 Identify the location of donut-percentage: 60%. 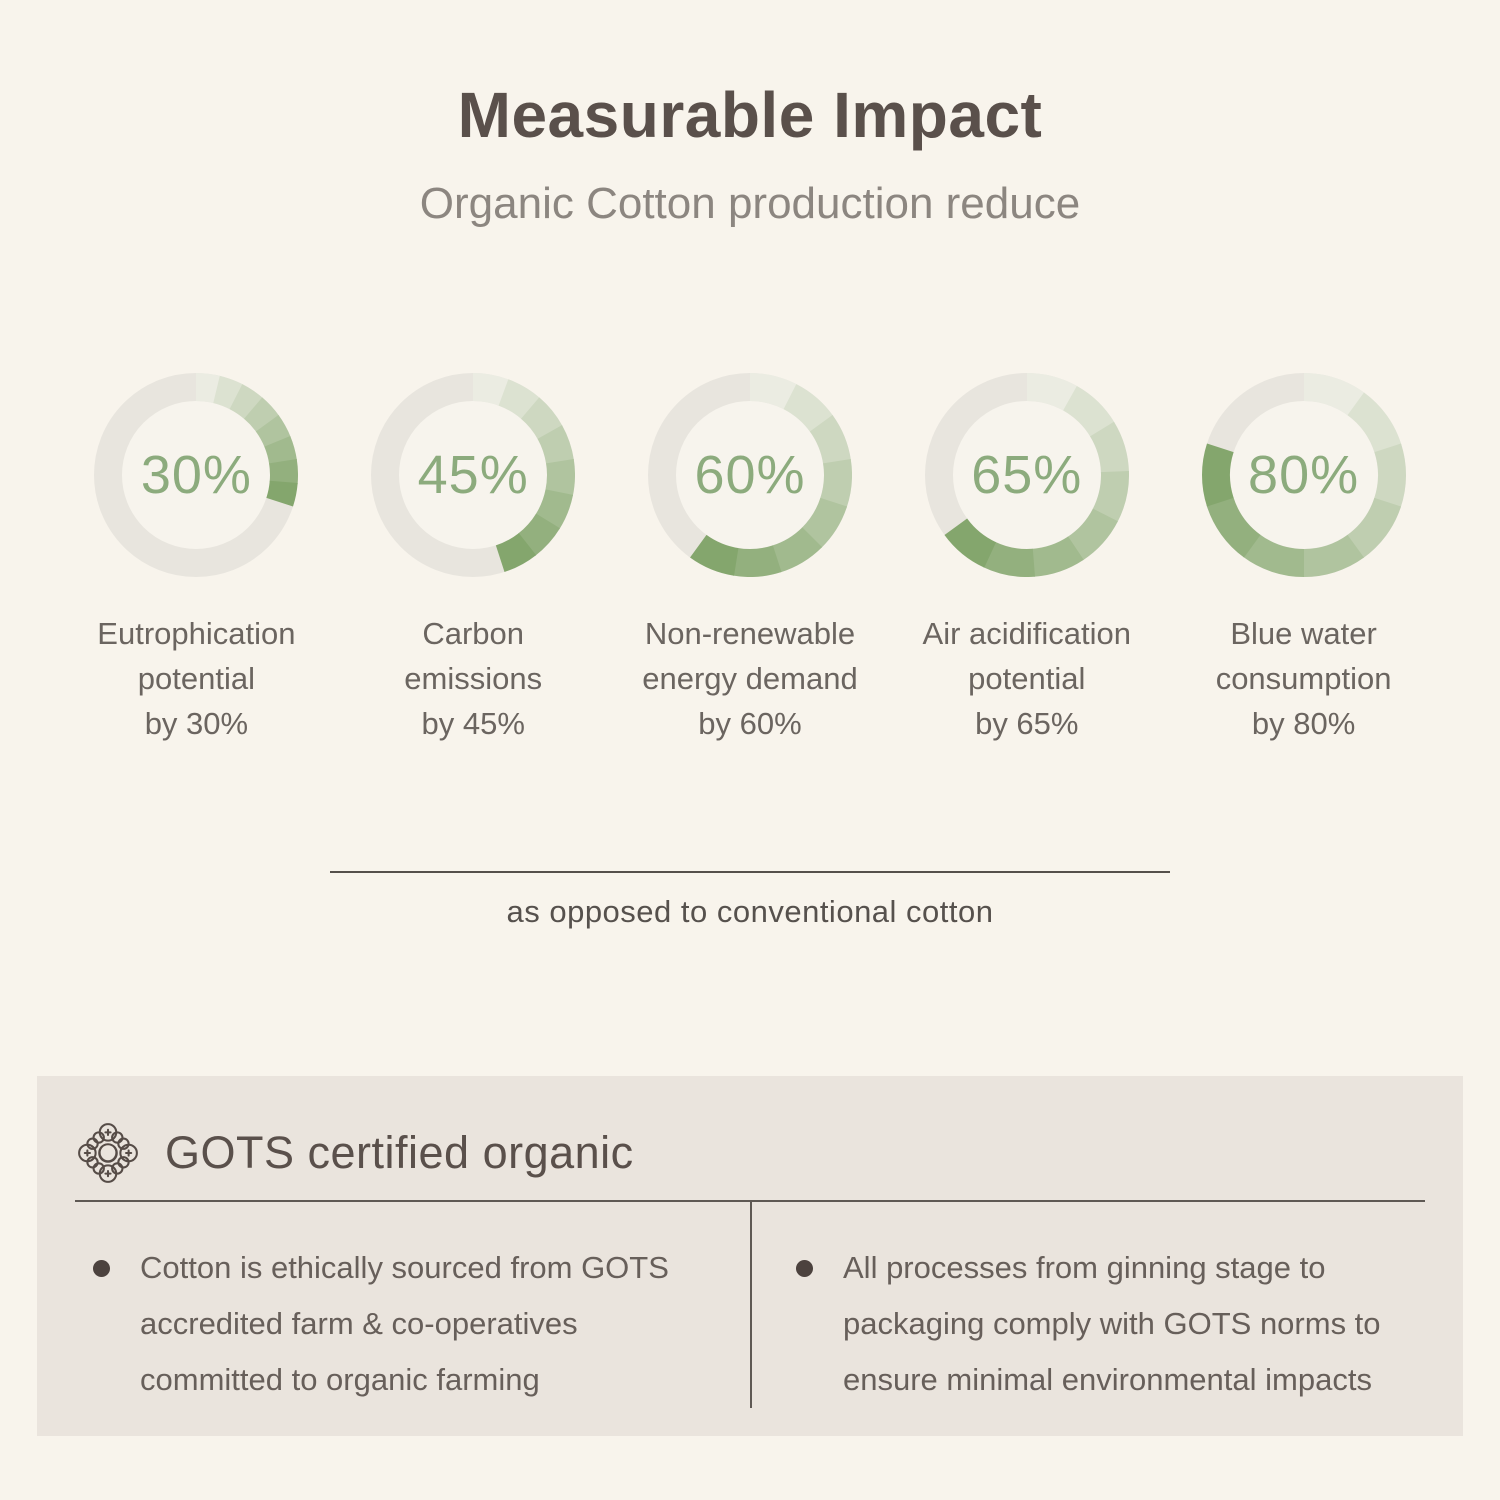
(750, 474).